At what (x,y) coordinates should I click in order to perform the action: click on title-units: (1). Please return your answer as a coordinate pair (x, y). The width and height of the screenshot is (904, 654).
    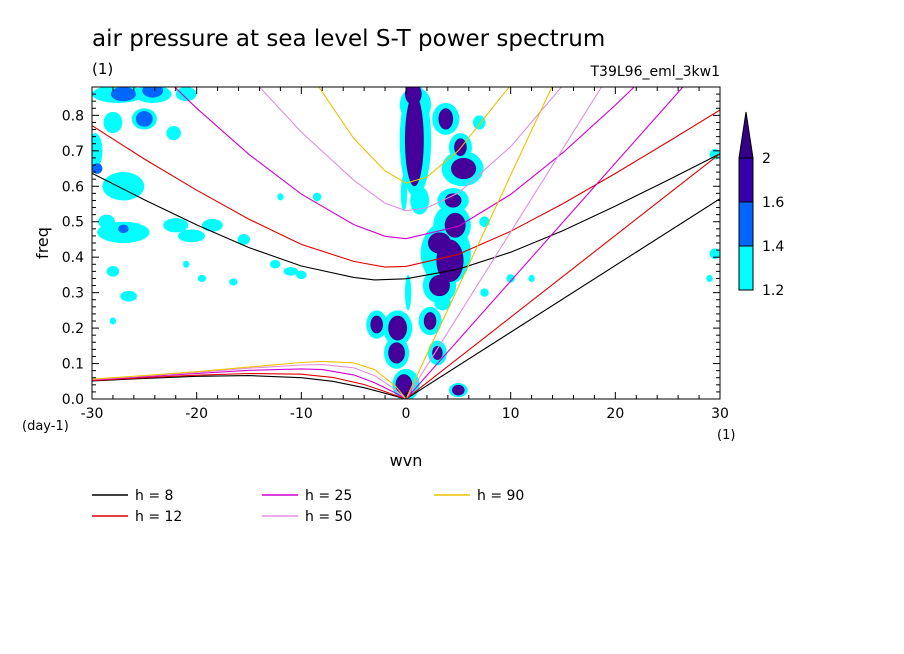
    Looking at the image, I should click on (102, 69).